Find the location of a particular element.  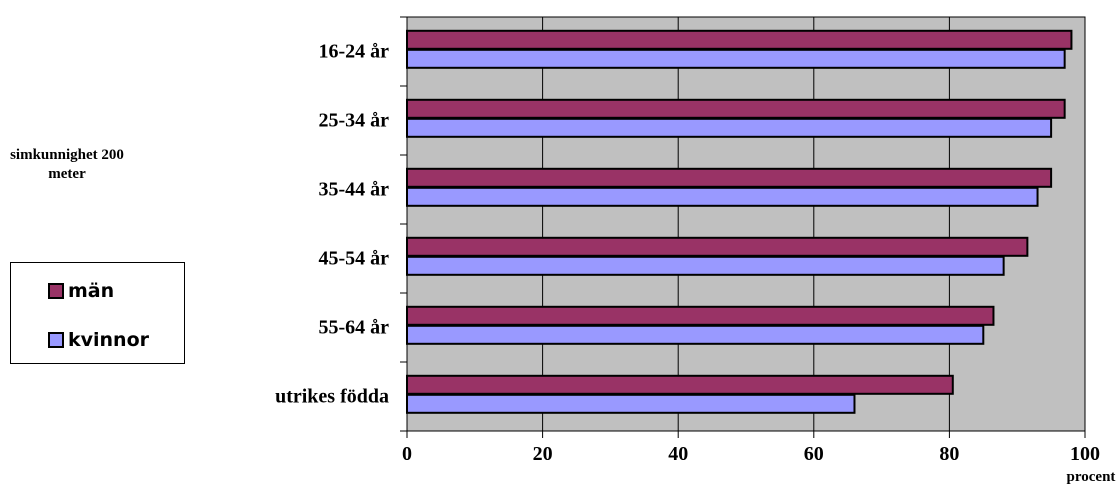

x-tick-label: 20 is located at coordinates (543, 454).